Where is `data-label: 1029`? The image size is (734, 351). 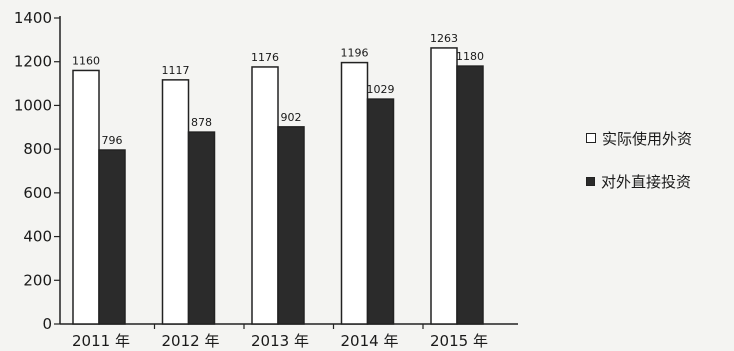 data-label: 1029 is located at coordinates (381, 89).